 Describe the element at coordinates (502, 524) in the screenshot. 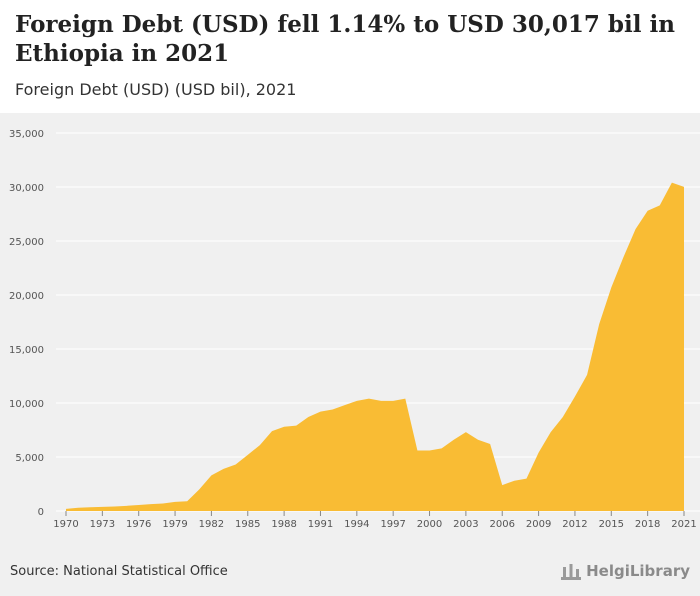

I see `x-tick-label: 2006` at that location.